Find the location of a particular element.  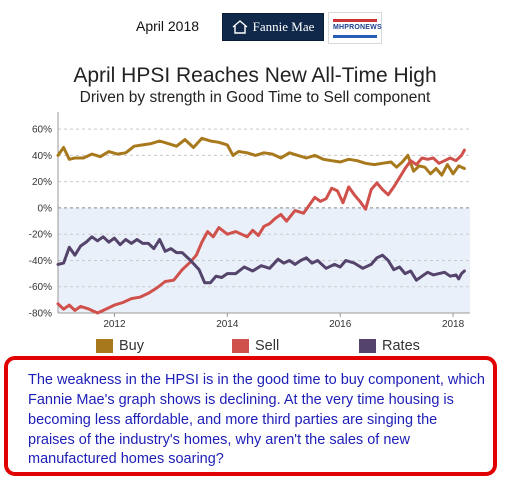

house-icon is located at coordinates (240, 27).